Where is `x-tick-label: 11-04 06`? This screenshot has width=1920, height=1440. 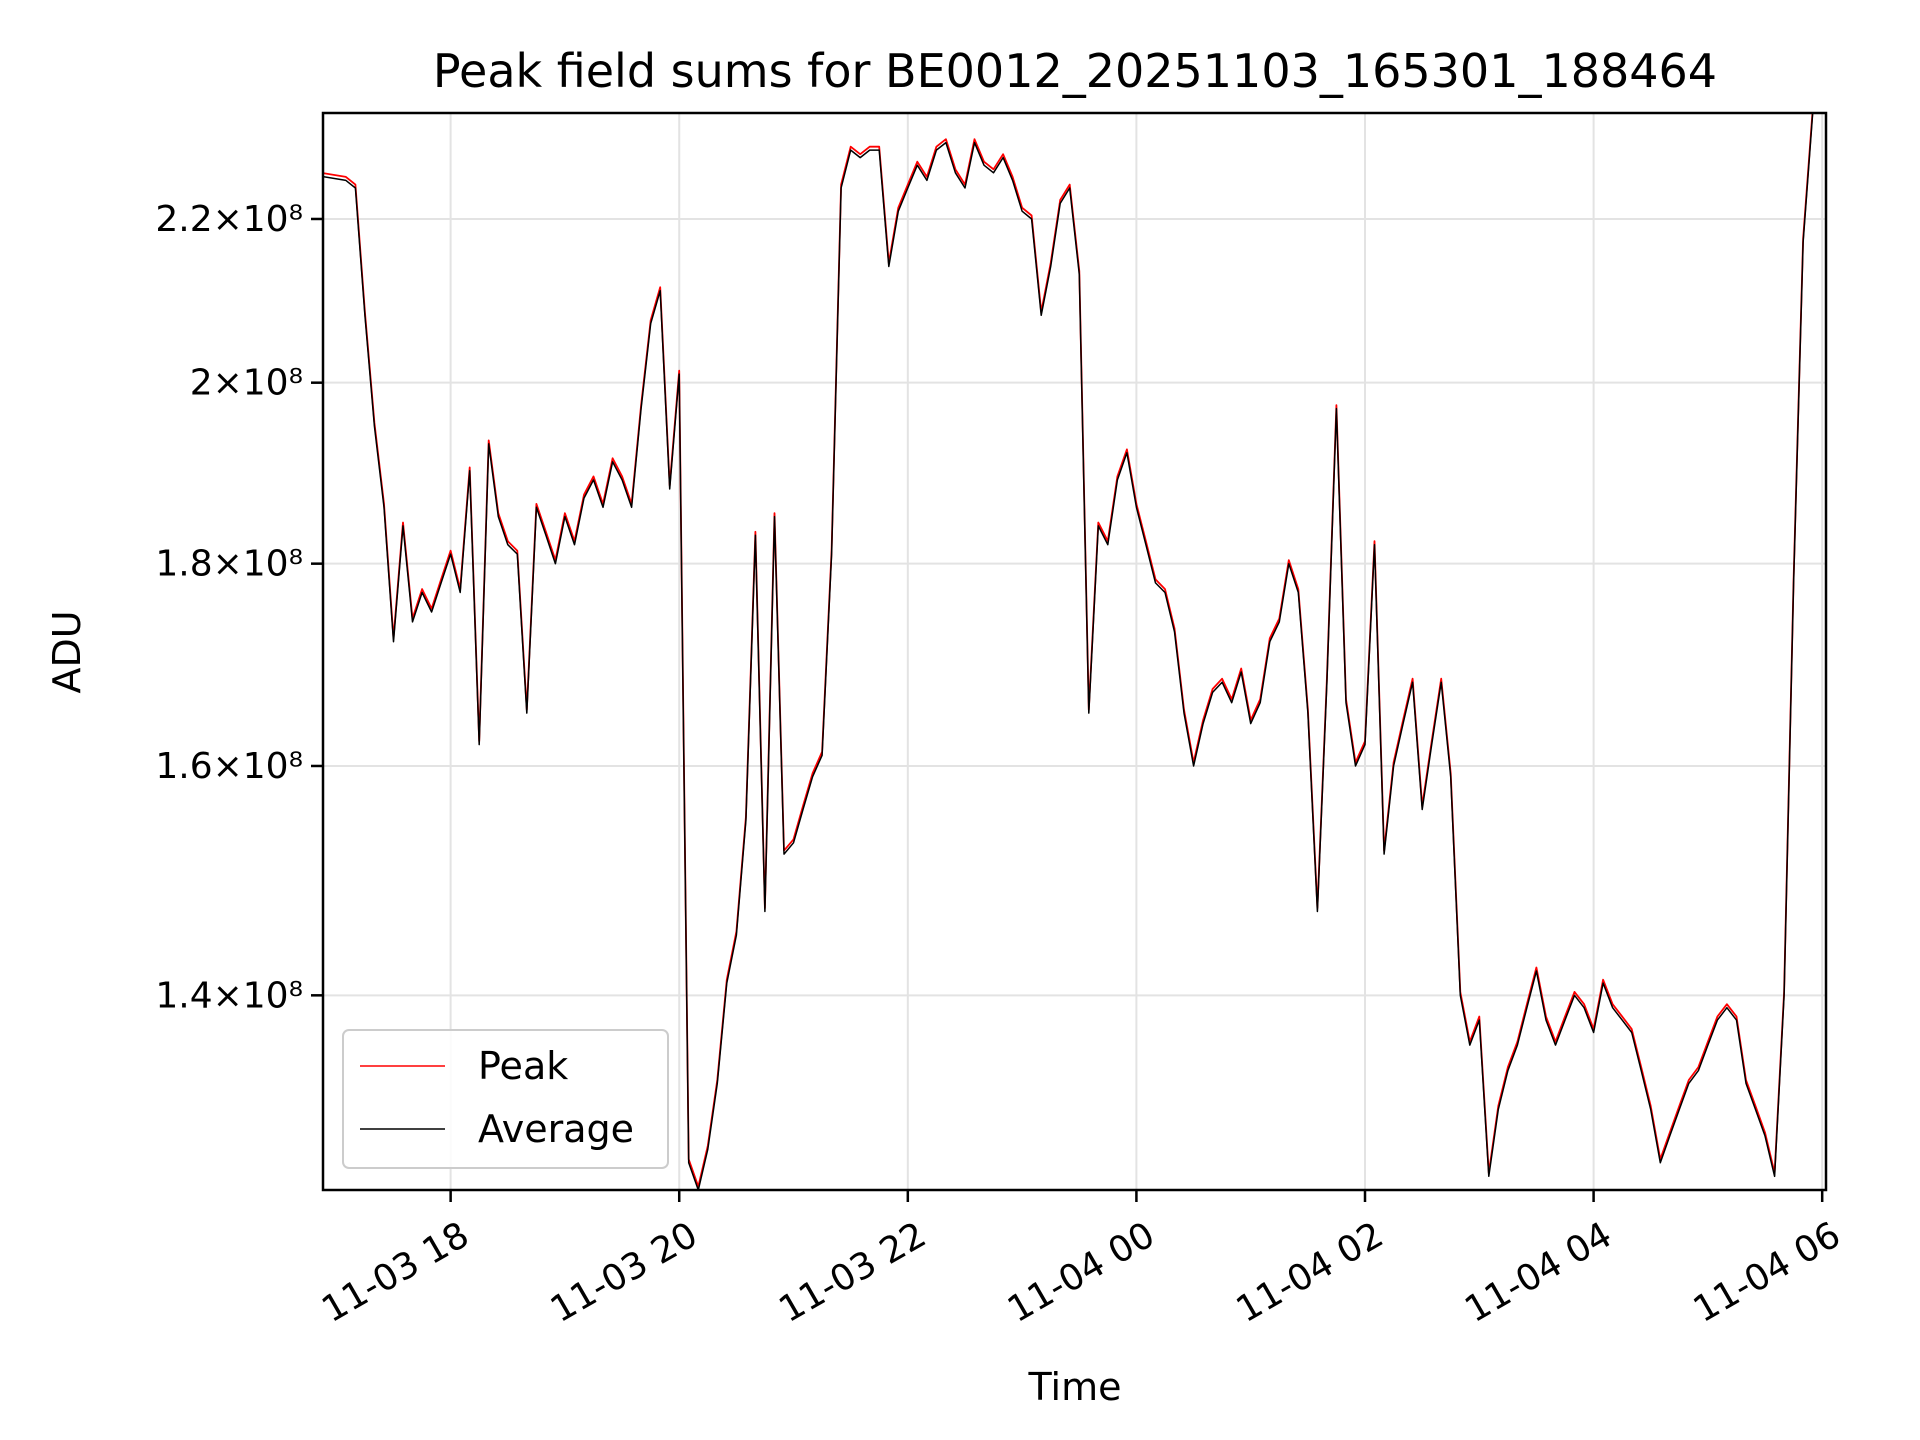 x-tick-label: 11-04 06 is located at coordinates (1767, 1272).